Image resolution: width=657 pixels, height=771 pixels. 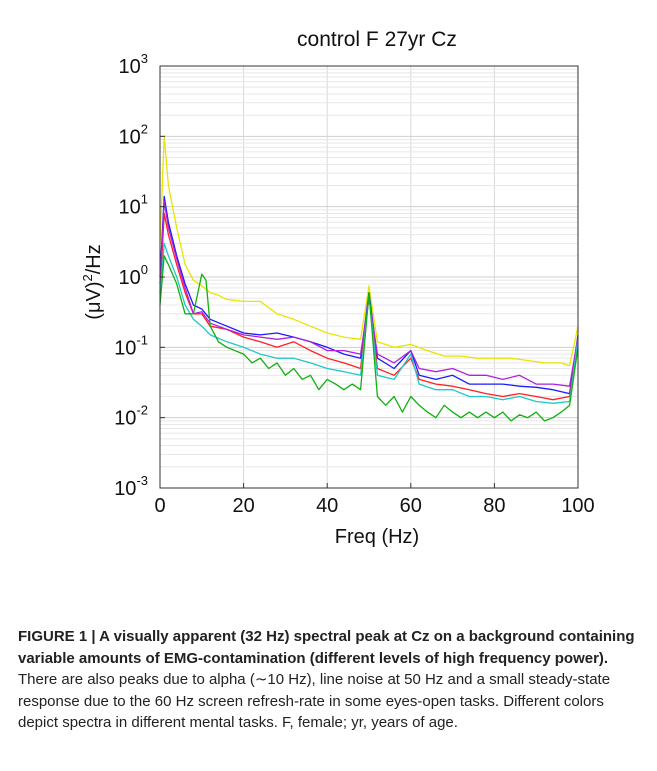 I want to click on y-axis-label: (μV)2/Hz, so click(x=92, y=281).